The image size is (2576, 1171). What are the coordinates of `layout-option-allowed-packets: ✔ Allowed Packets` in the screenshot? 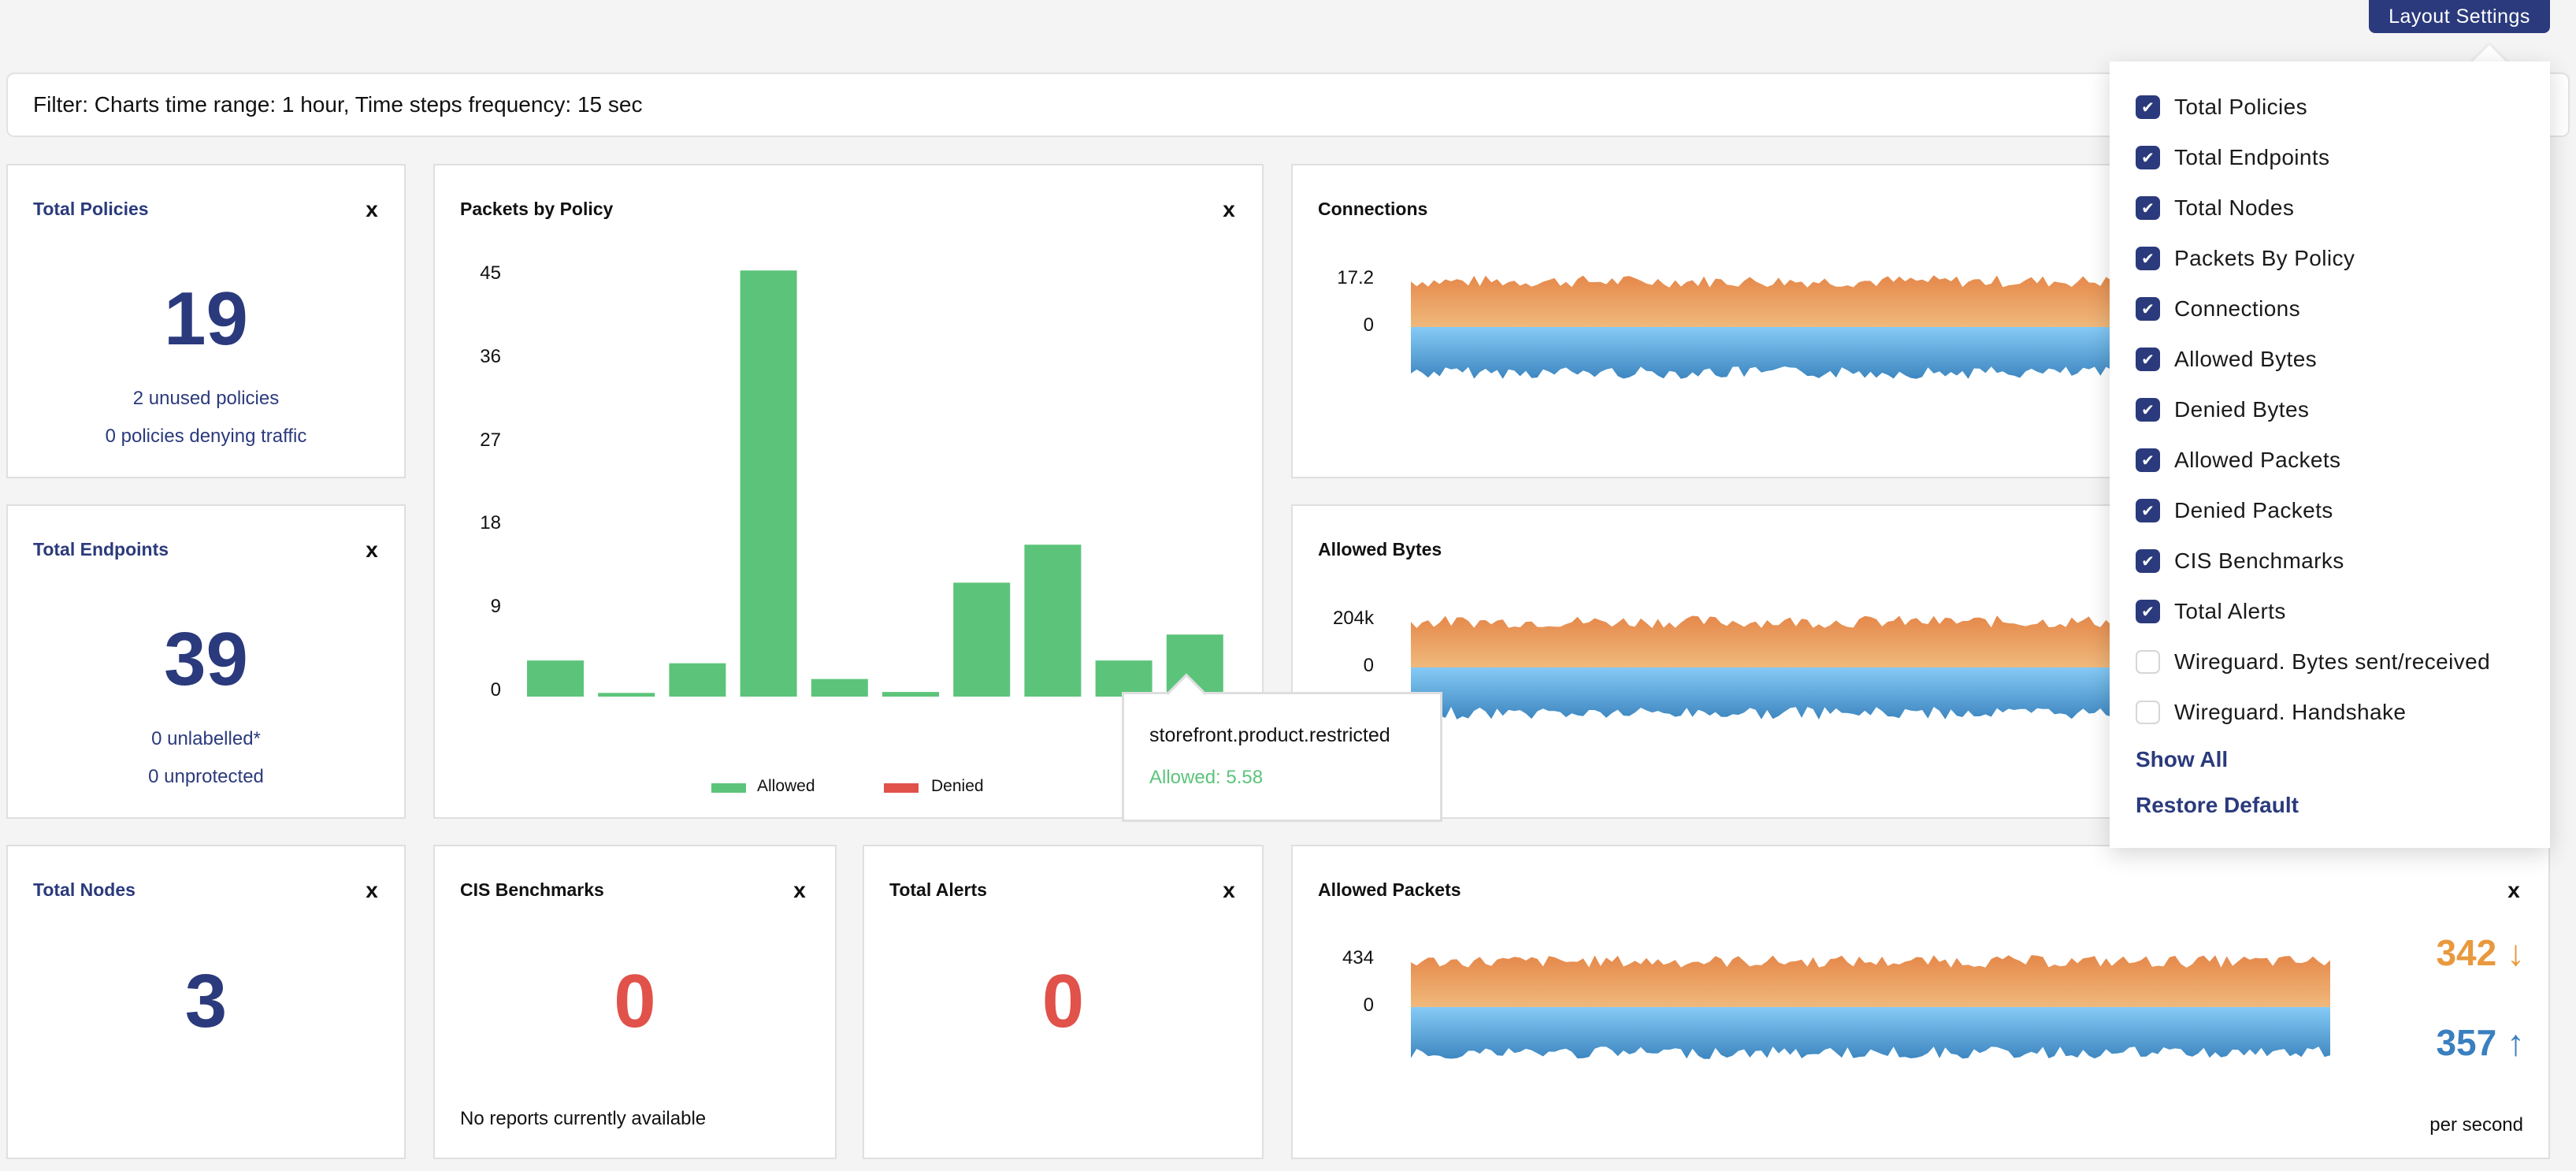 It's located at (2238, 460).